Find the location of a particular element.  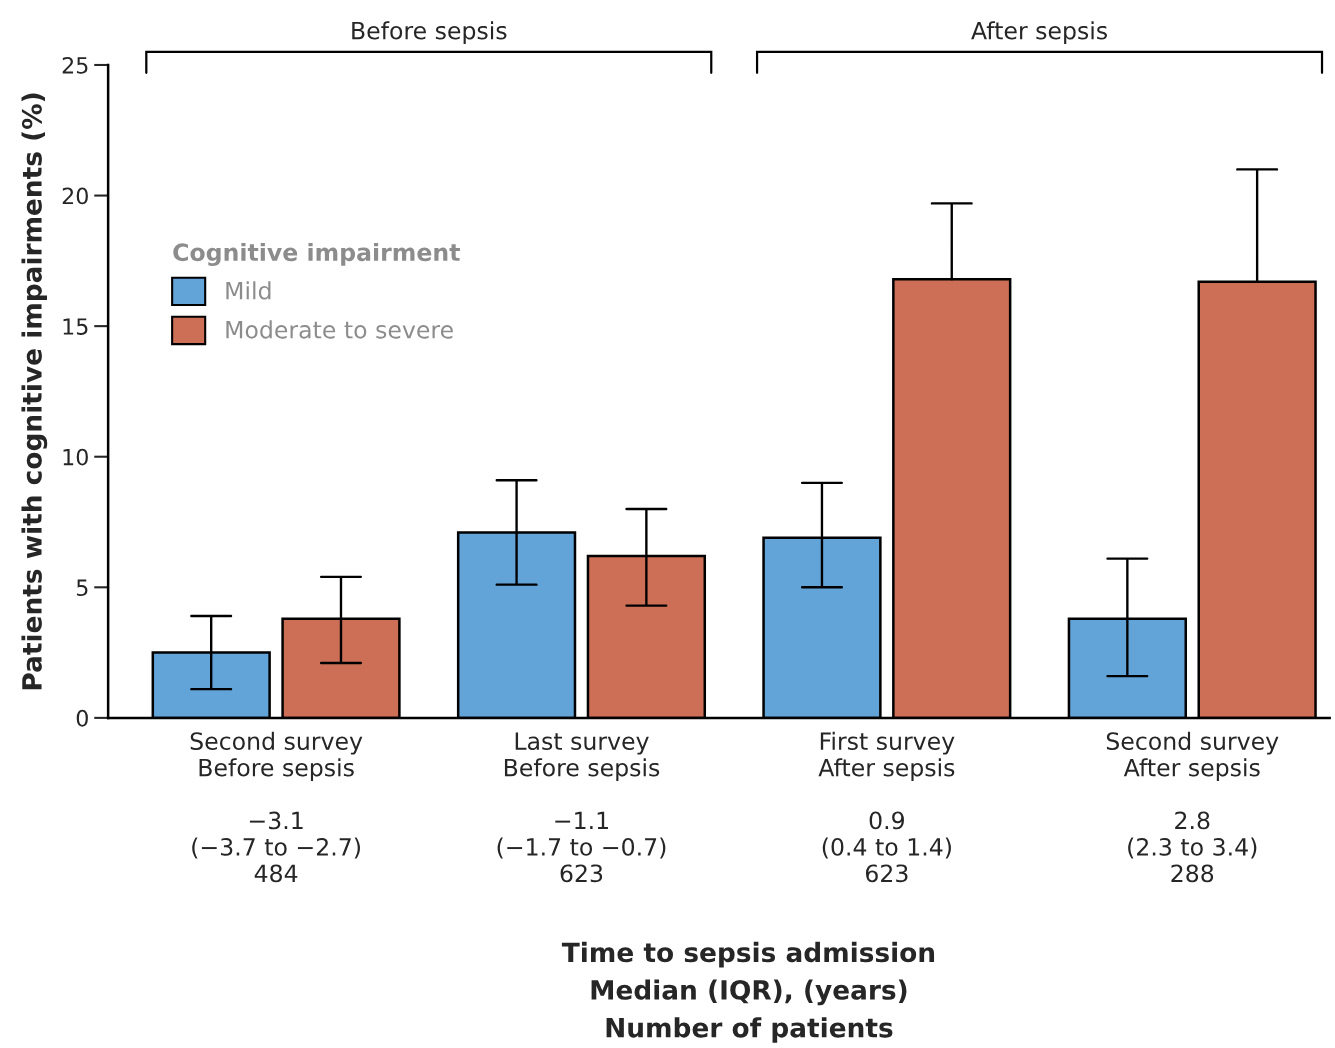

y-tick-label: 10 is located at coordinates (75, 457).